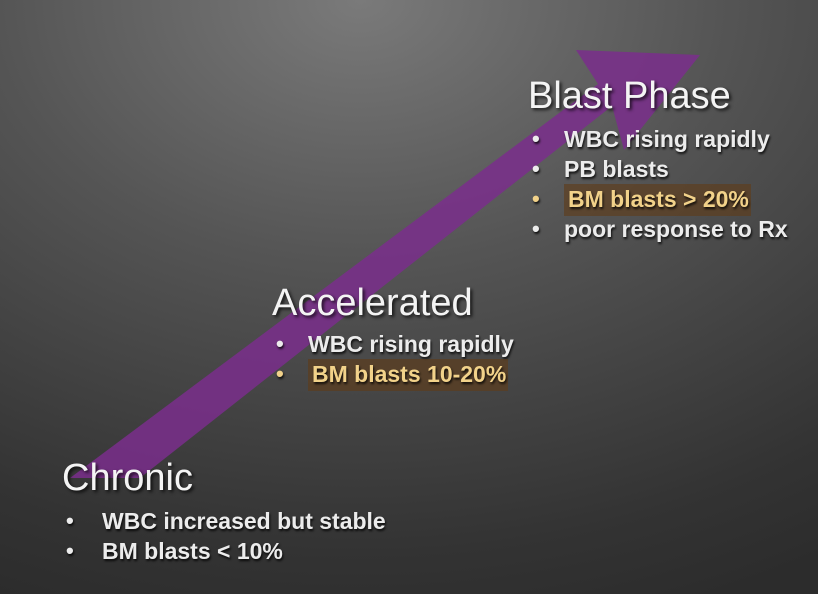  What do you see at coordinates (372, 303) in the screenshot?
I see `phase-title-accelerated: Accelerated` at bounding box center [372, 303].